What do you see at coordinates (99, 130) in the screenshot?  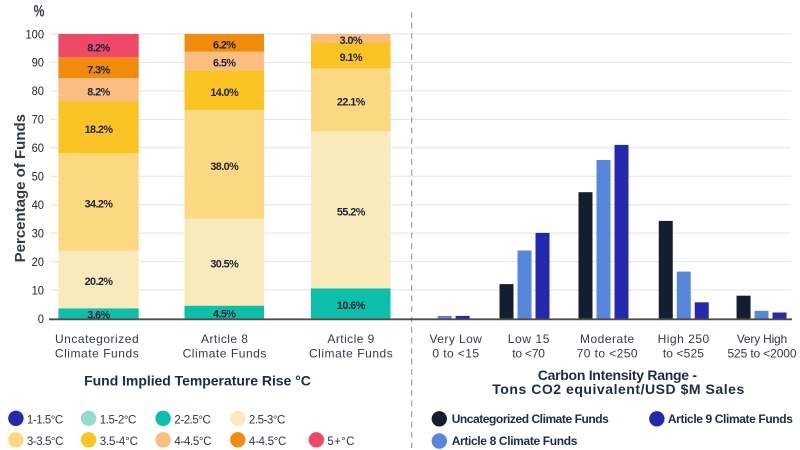 I see `svg-text: 18.2%` at bounding box center [99, 130].